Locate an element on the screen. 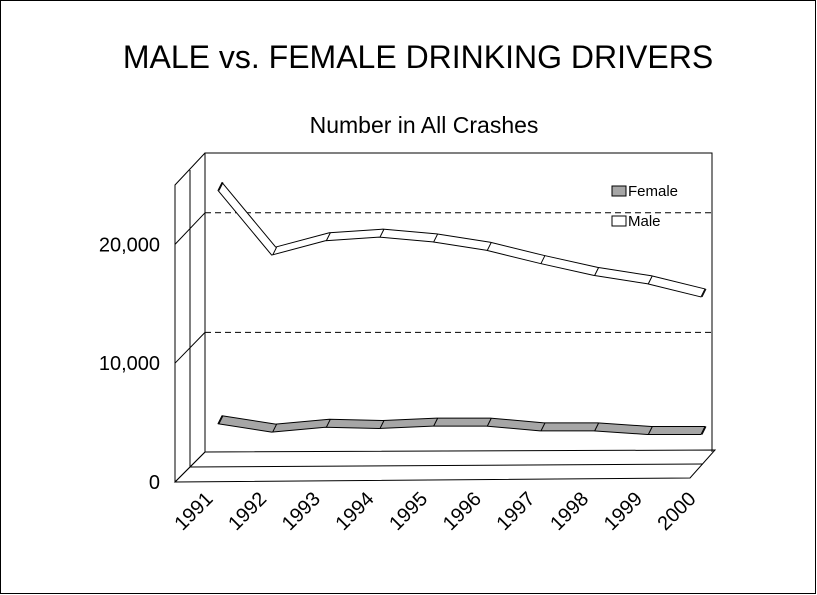 The image size is (817, 595). x-tick-label: 1994 is located at coordinates (355, 511).